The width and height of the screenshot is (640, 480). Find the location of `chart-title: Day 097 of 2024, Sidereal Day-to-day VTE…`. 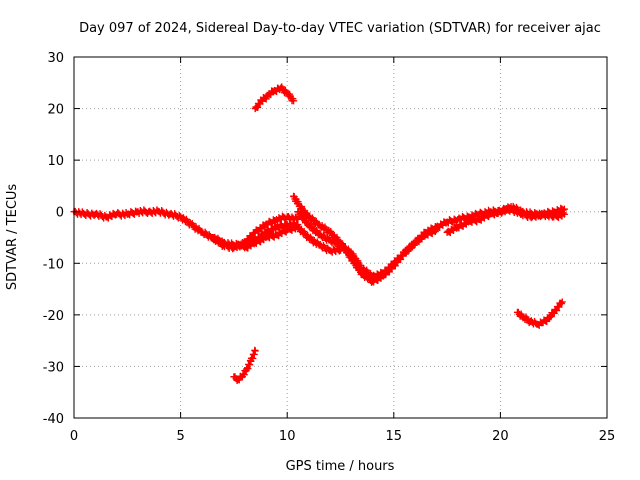

chart-title: Day 097 of 2024, Sidereal Day-to-day VTE… is located at coordinates (340, 28).